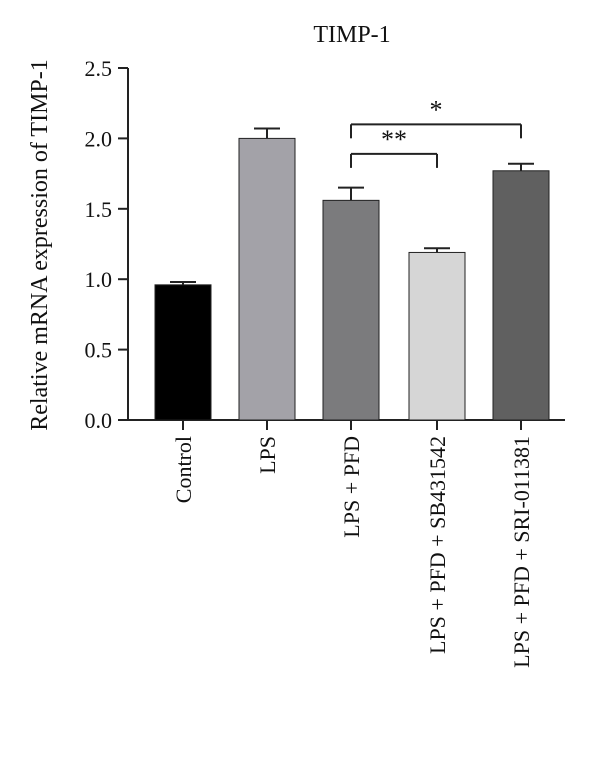 The width and height of the screenshot is (600, 757). Describe the element at coordinates (99, 138) in the screenshot. I see `y-tick-label: 2.0` at that location.